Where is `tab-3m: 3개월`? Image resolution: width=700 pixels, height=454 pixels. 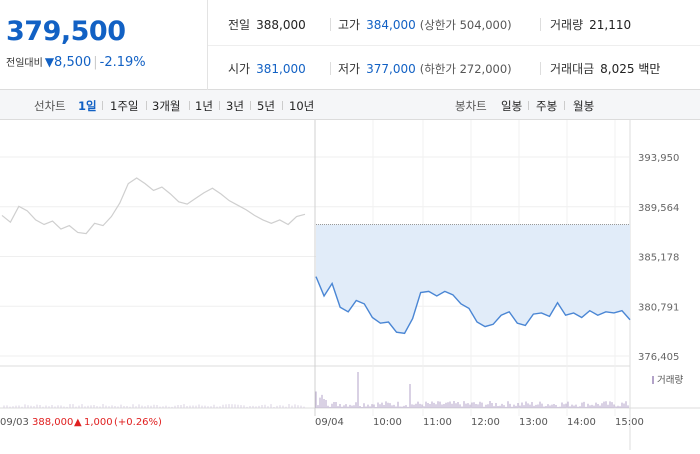 tab-3m: 3개월 is located at coordinates (166, 106).